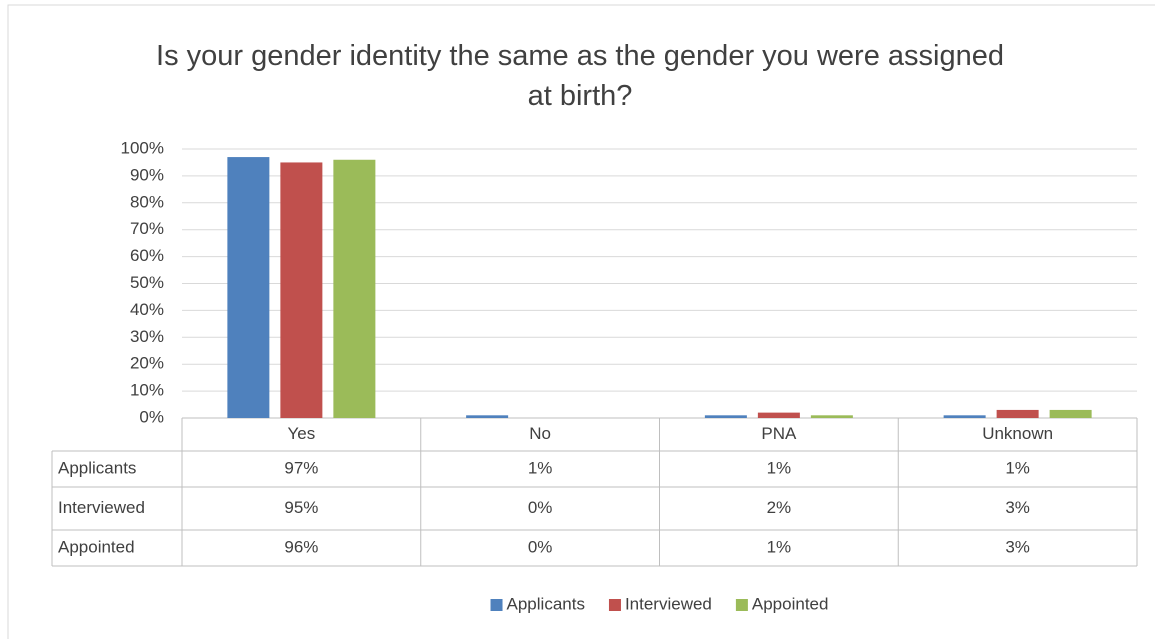 The image size is (1155, 639). What do you see at coordinates (142, 147) in the screenshot?
I see `y-tick-label: 100%` at bounding box center [142, 147].